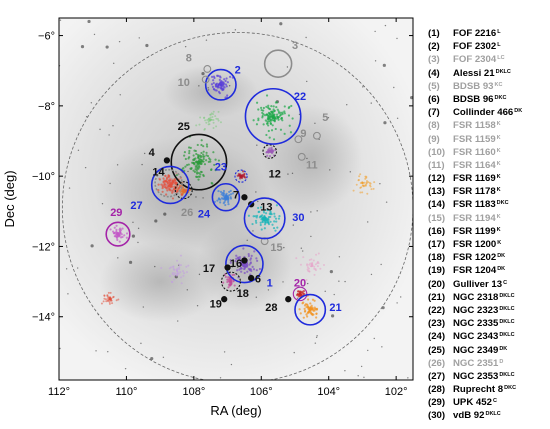  I want to click on legend-name: FSR 1199, so click(474, 231).